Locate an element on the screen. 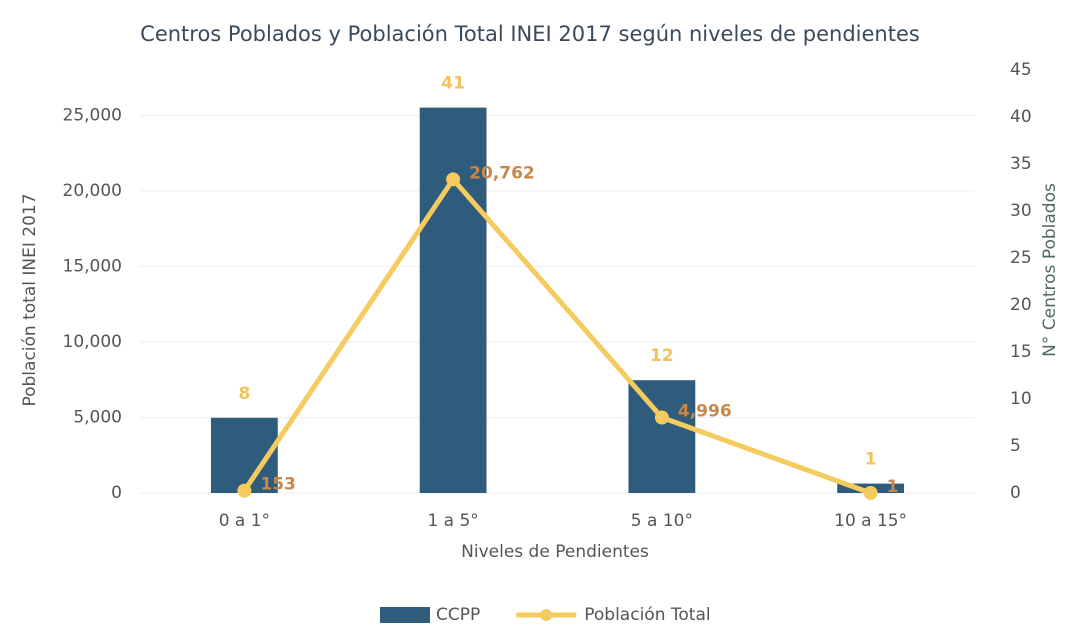 The height and width of the screenshot is (637, 1069). y2-tick-label: 20 is located at coordinates (1021, 305).